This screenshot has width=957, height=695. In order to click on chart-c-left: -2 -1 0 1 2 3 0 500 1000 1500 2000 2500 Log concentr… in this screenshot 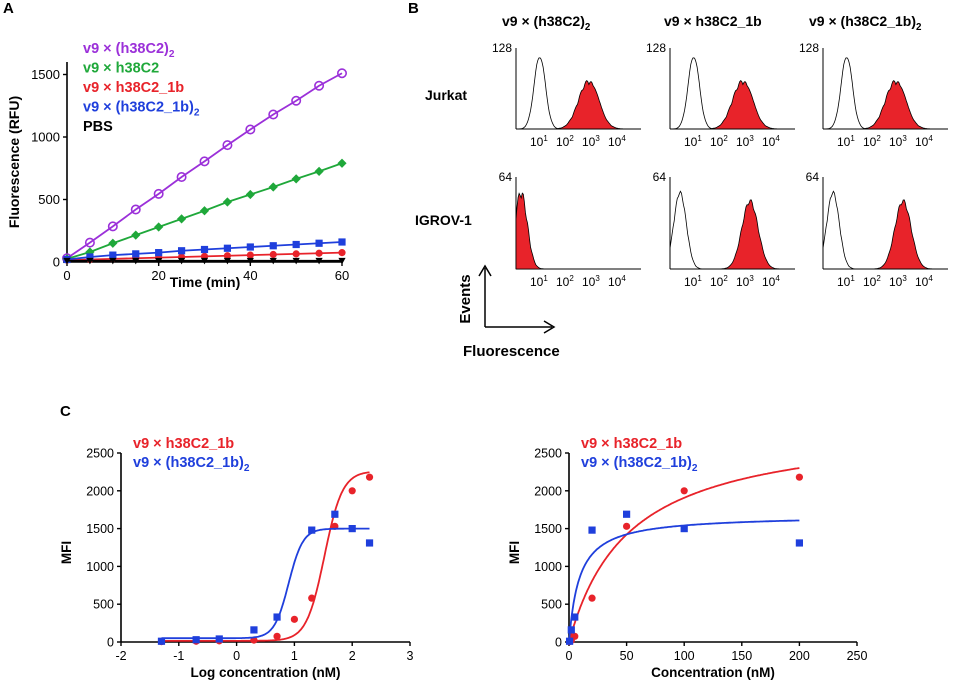, I will do `click(236, 558)`.